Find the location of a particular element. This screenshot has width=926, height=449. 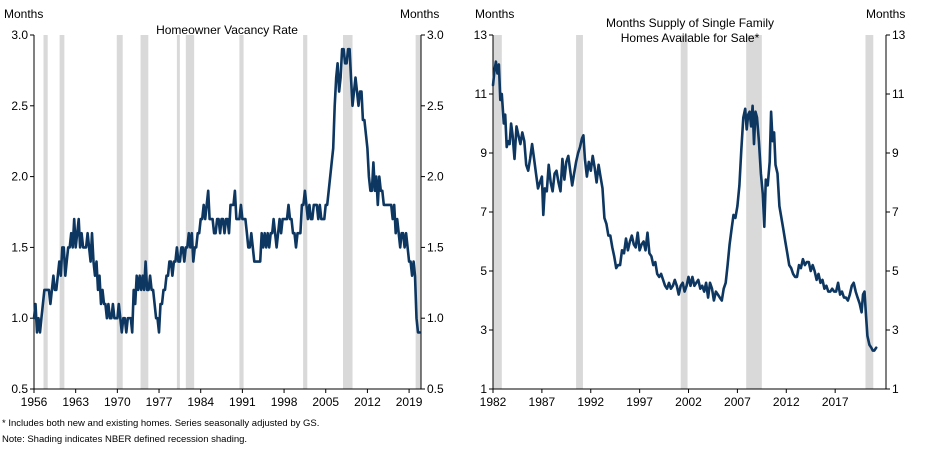

y-tick-label-right: 2.5 is located at coordinates (435, 106).